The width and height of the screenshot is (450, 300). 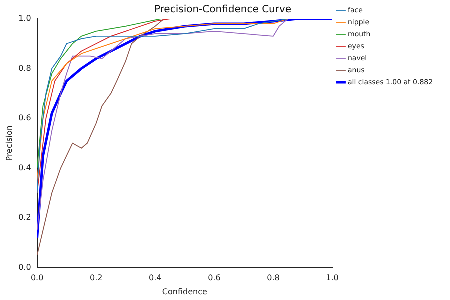 What do you see at coordinates (37, 278) in the screenshot?
I see `x-tick-label: 0.0` at bounding box center [37, 278].